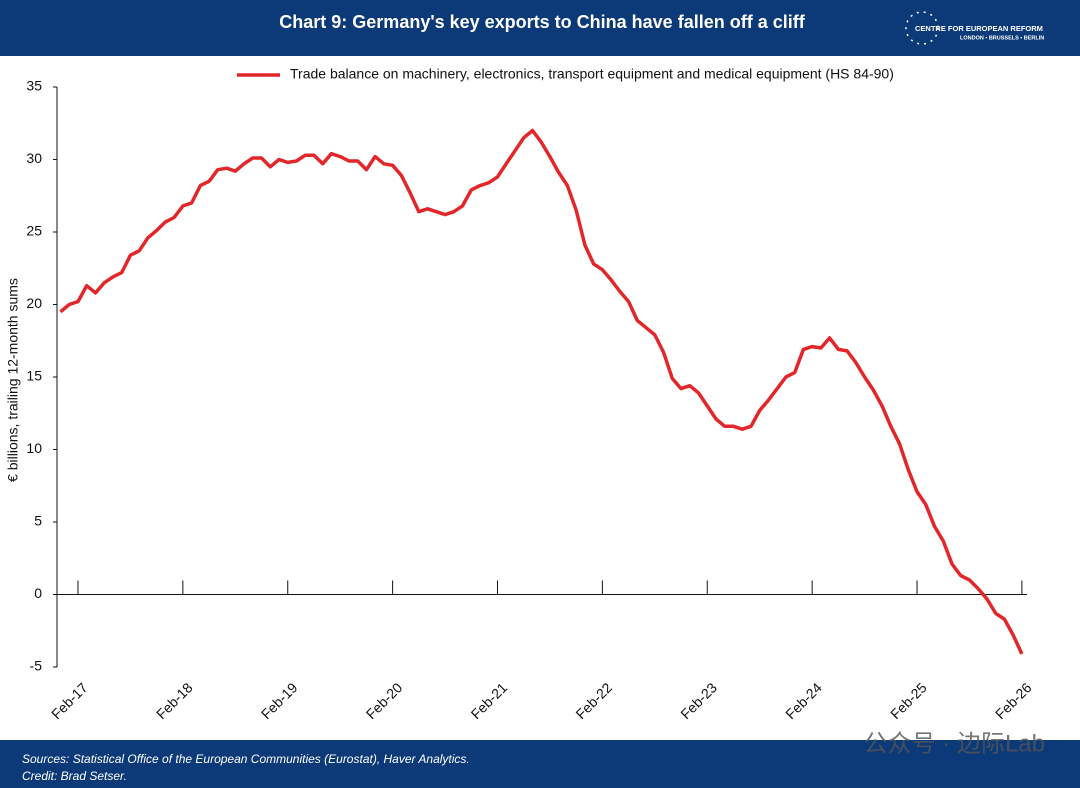 The height and width of the screenshot is (788, 1080). Describe the element at coordinates (13, 380) in the screenshot. I see `y-axis-label: € billions, trailing 12-month sums` at that location.